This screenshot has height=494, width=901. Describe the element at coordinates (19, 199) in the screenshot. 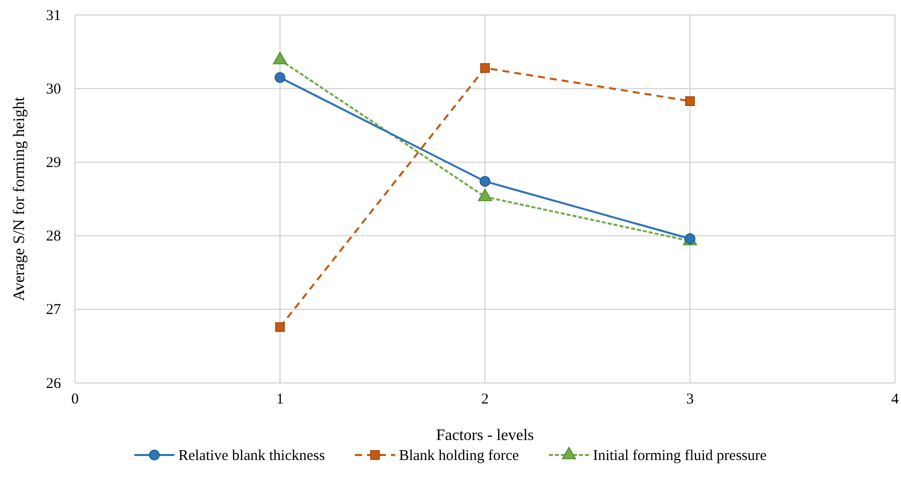

I see `y-axis-title: Average S/N for forming height` at that location.